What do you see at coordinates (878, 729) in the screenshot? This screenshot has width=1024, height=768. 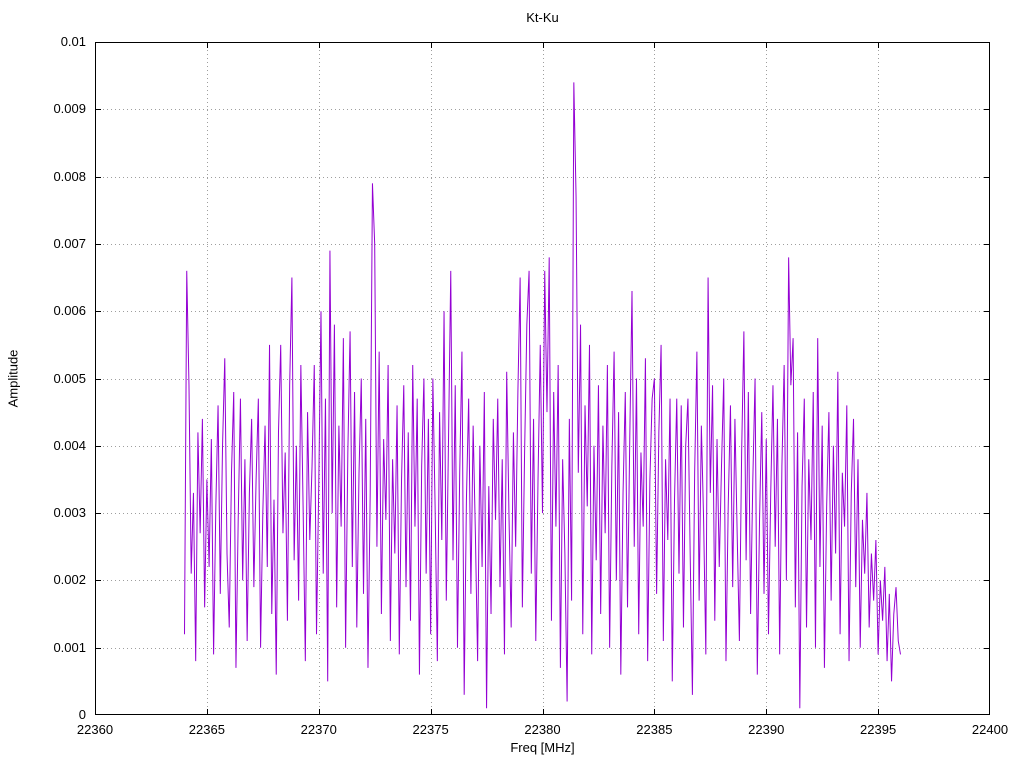 I see `x-tick-label: 22395` at bounding box center [878, 729].